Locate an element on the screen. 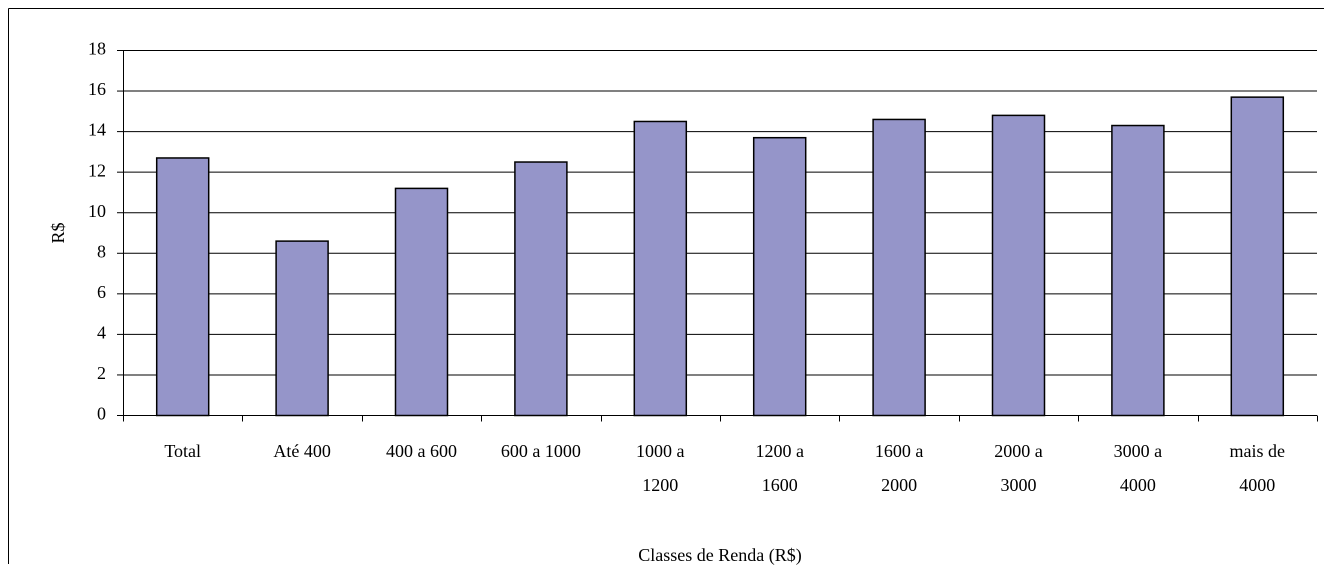  y-tick-label: 2 is located at coordinates (101, 373).